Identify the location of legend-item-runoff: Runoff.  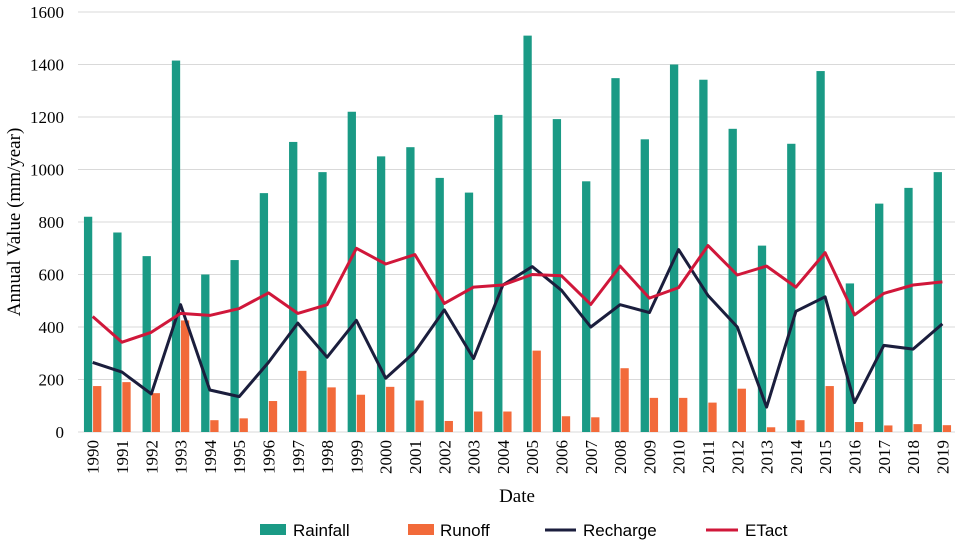
(449, 530).